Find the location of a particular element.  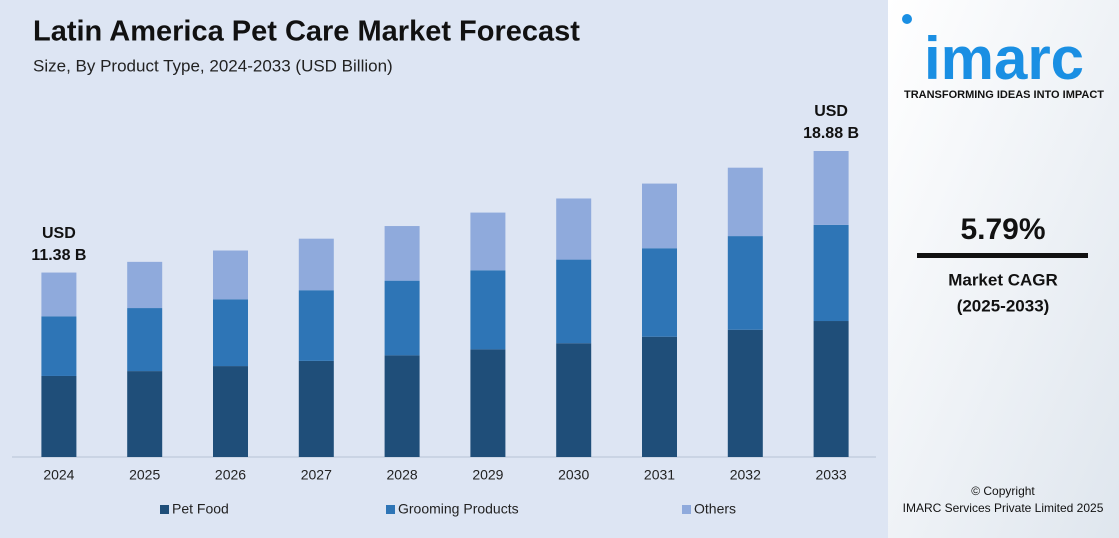

x-tick-label: 2028 is located at coordinates (402, 475).